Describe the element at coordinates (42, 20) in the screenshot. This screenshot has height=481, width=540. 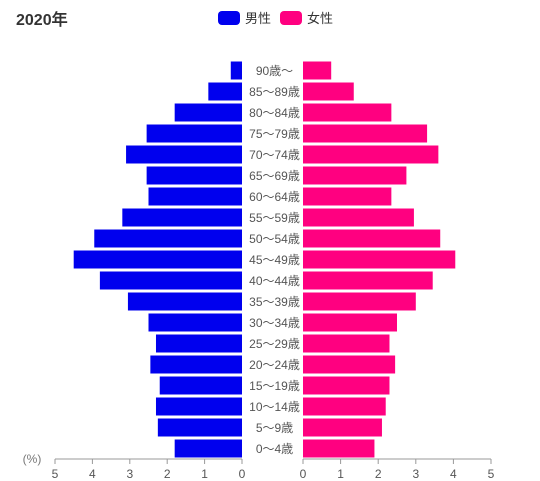
I see `chart-title: 2020年` at that location.